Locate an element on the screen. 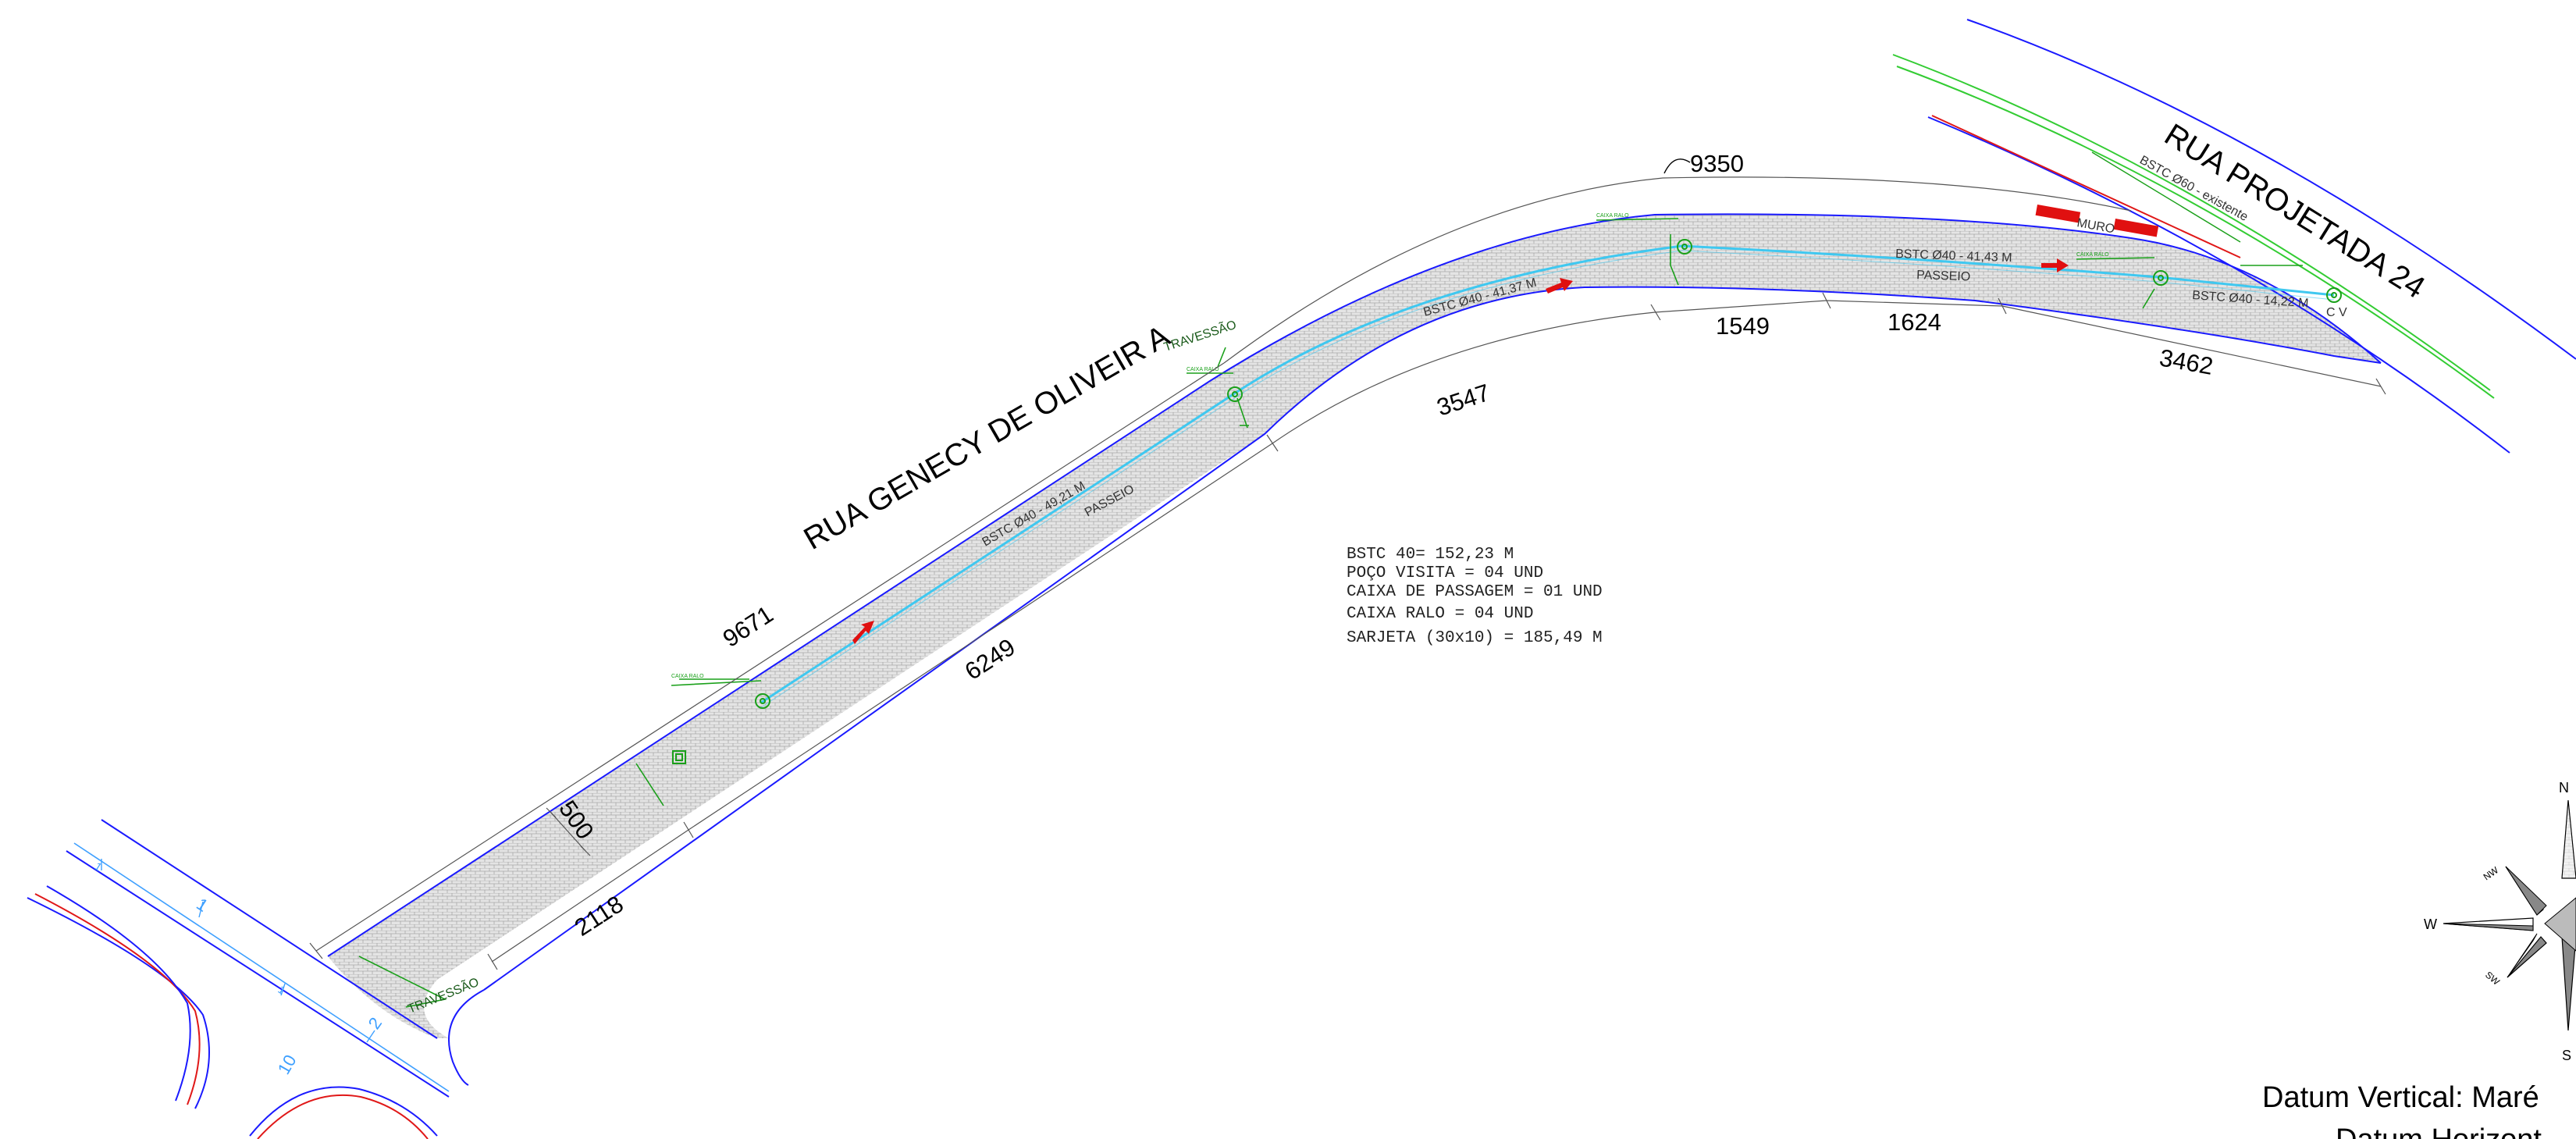 The width and height of the screenshot is (2576, 1139). road-edge-curve-start is located at coordinates (466, 1037).